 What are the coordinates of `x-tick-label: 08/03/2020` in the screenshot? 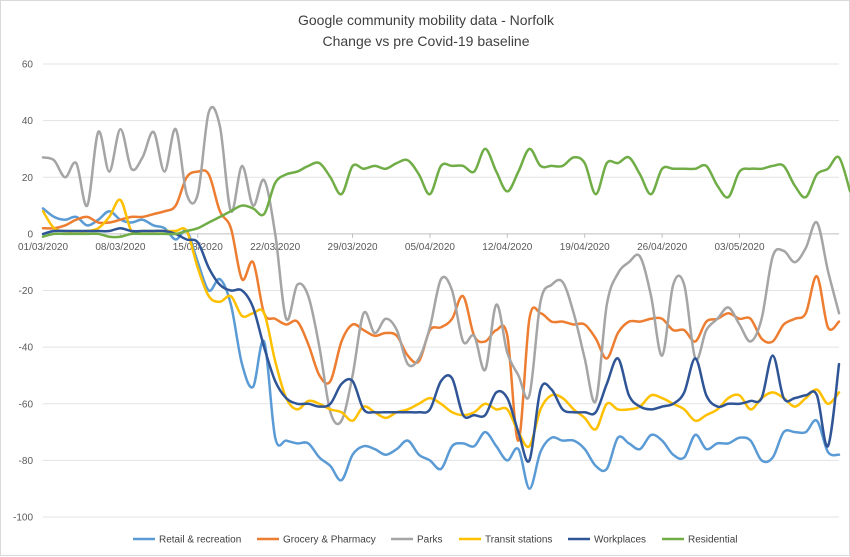 It's located at (120, 247).